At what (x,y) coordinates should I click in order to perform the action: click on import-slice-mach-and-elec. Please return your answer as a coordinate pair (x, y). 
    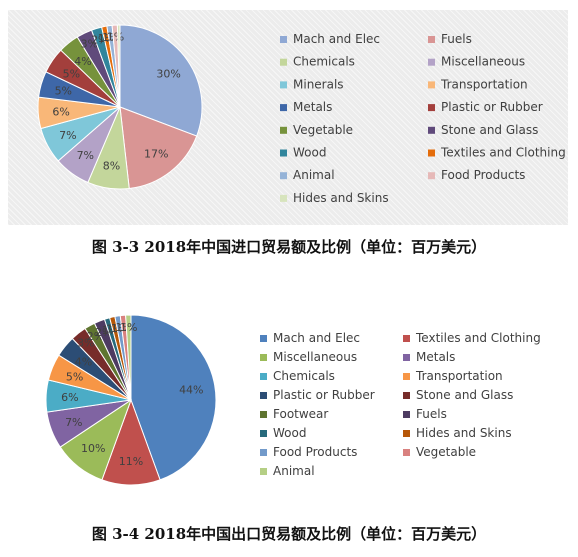
    Looking at the image, I should click on (161, 80).